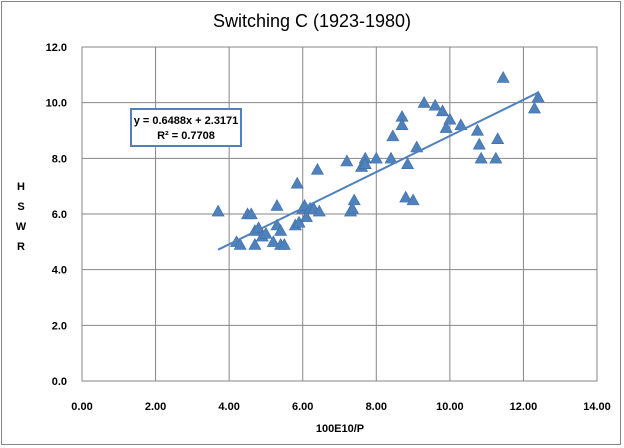  What do you see at coordinates (21, 247) in the screenshot?
I see `y-axis-label-char: R` at bounding box center [21, 247].